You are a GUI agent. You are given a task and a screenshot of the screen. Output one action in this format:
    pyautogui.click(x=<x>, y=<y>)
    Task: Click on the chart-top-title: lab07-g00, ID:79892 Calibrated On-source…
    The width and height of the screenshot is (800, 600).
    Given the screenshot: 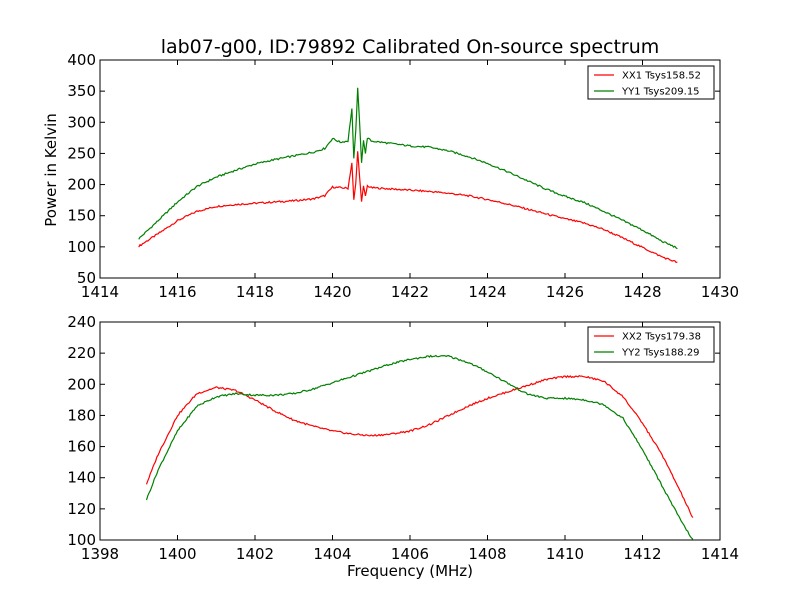 What is the action you would take?
    pyautogui.click(x=410, y=47)
    